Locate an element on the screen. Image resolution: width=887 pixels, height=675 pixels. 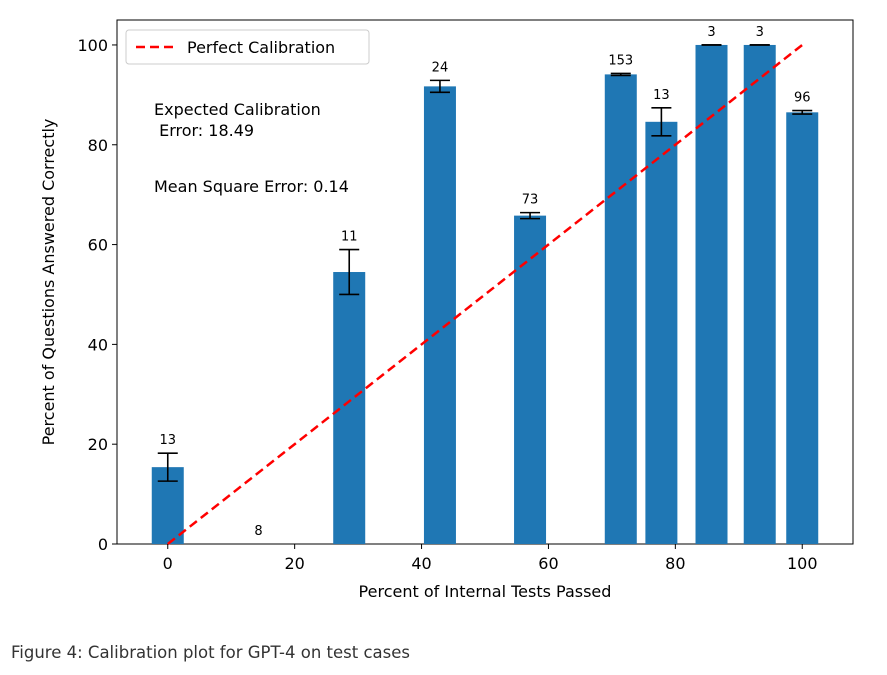
count-label-2: 11 is located at coordinates (349, 237).